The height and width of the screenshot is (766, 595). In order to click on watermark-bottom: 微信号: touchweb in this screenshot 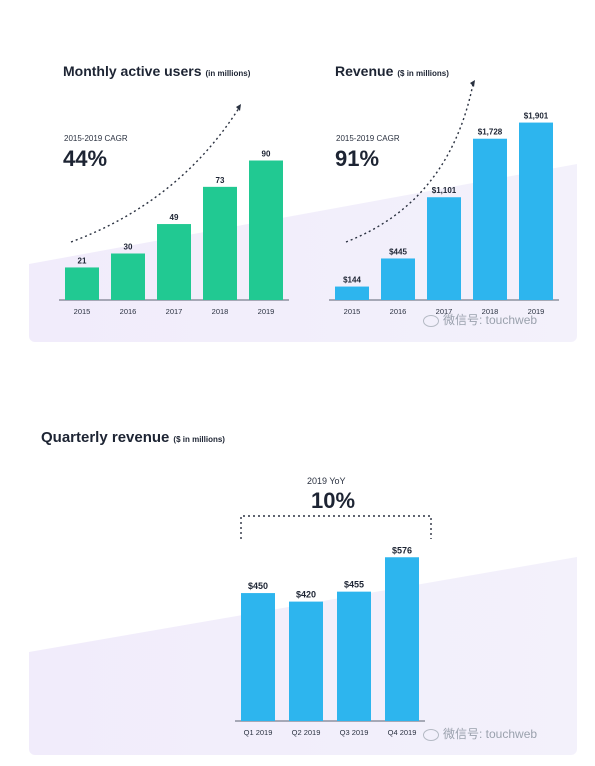, I will do `click(480, 733)`.